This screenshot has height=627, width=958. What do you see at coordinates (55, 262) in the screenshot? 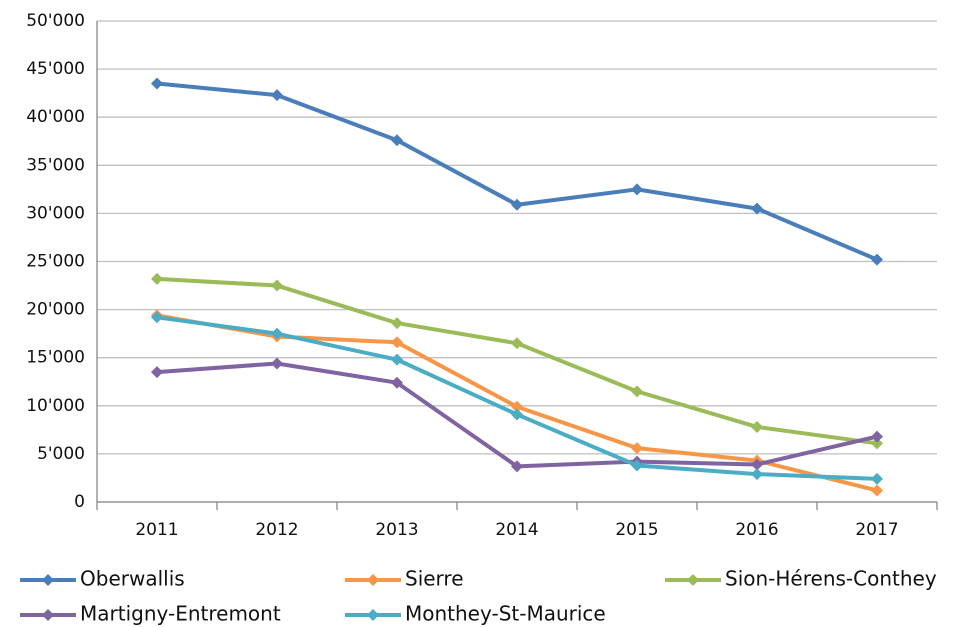
I see `y-tick-label: 25'000` at bounding box center [55, 262].